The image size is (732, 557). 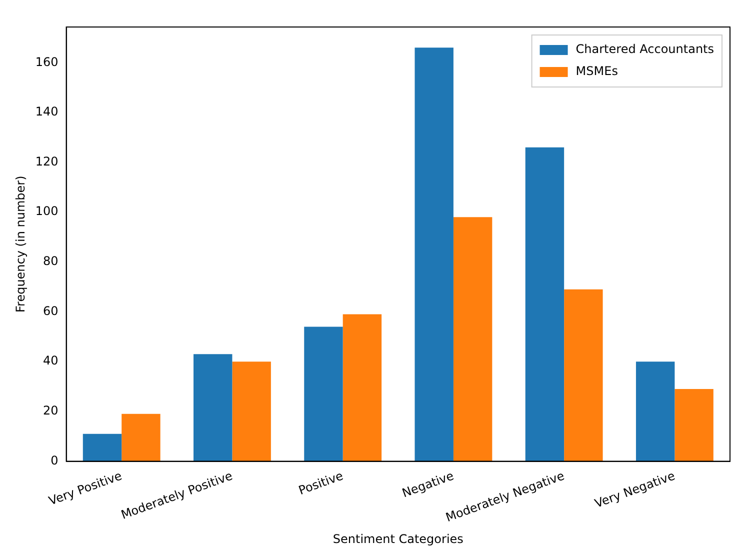 What do you see at coordinates (54, 460) in the screenshot?
I see `y-tick-label: 0` at bounding box center [54, 460].